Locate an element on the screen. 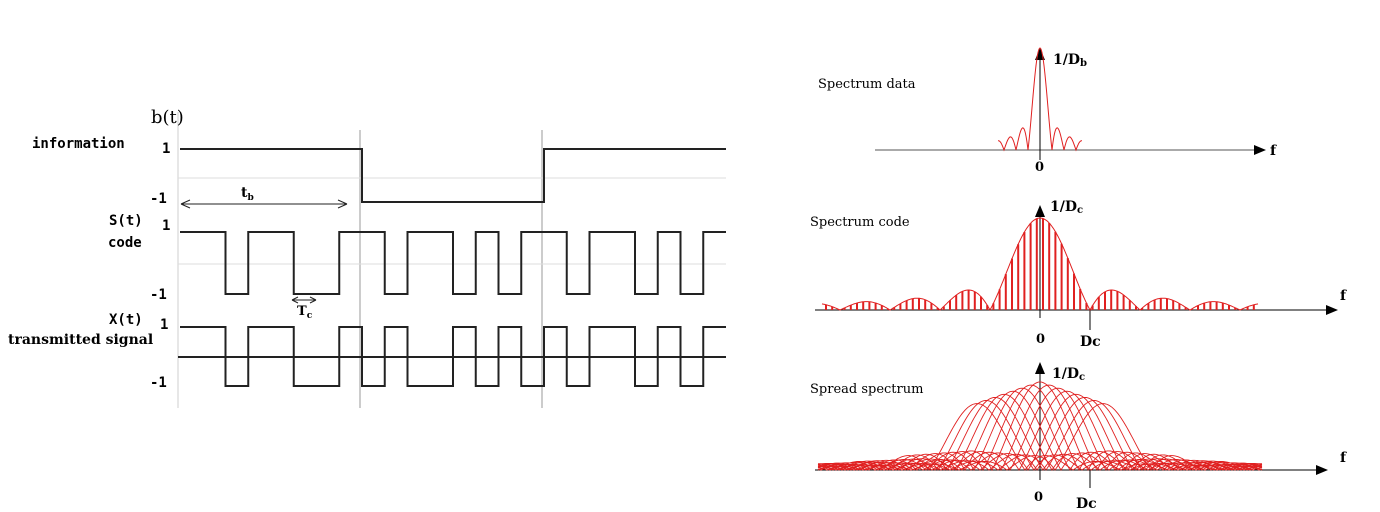 The width and height of the screenshot is (1380, 512). code-dc-label: Dc is located at coordinates (1090, 342).